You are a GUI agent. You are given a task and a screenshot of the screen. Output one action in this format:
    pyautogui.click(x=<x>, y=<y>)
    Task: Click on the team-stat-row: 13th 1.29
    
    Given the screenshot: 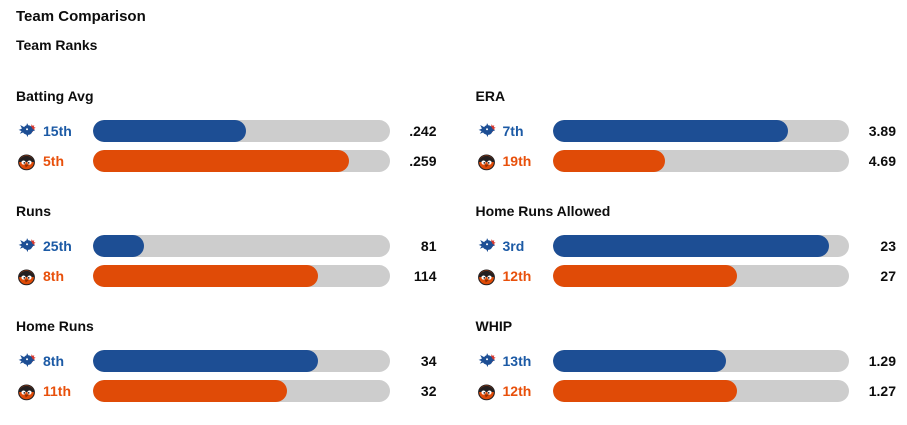 What is the action you would take?
    pyautogui.click(x=686, y=361)
    